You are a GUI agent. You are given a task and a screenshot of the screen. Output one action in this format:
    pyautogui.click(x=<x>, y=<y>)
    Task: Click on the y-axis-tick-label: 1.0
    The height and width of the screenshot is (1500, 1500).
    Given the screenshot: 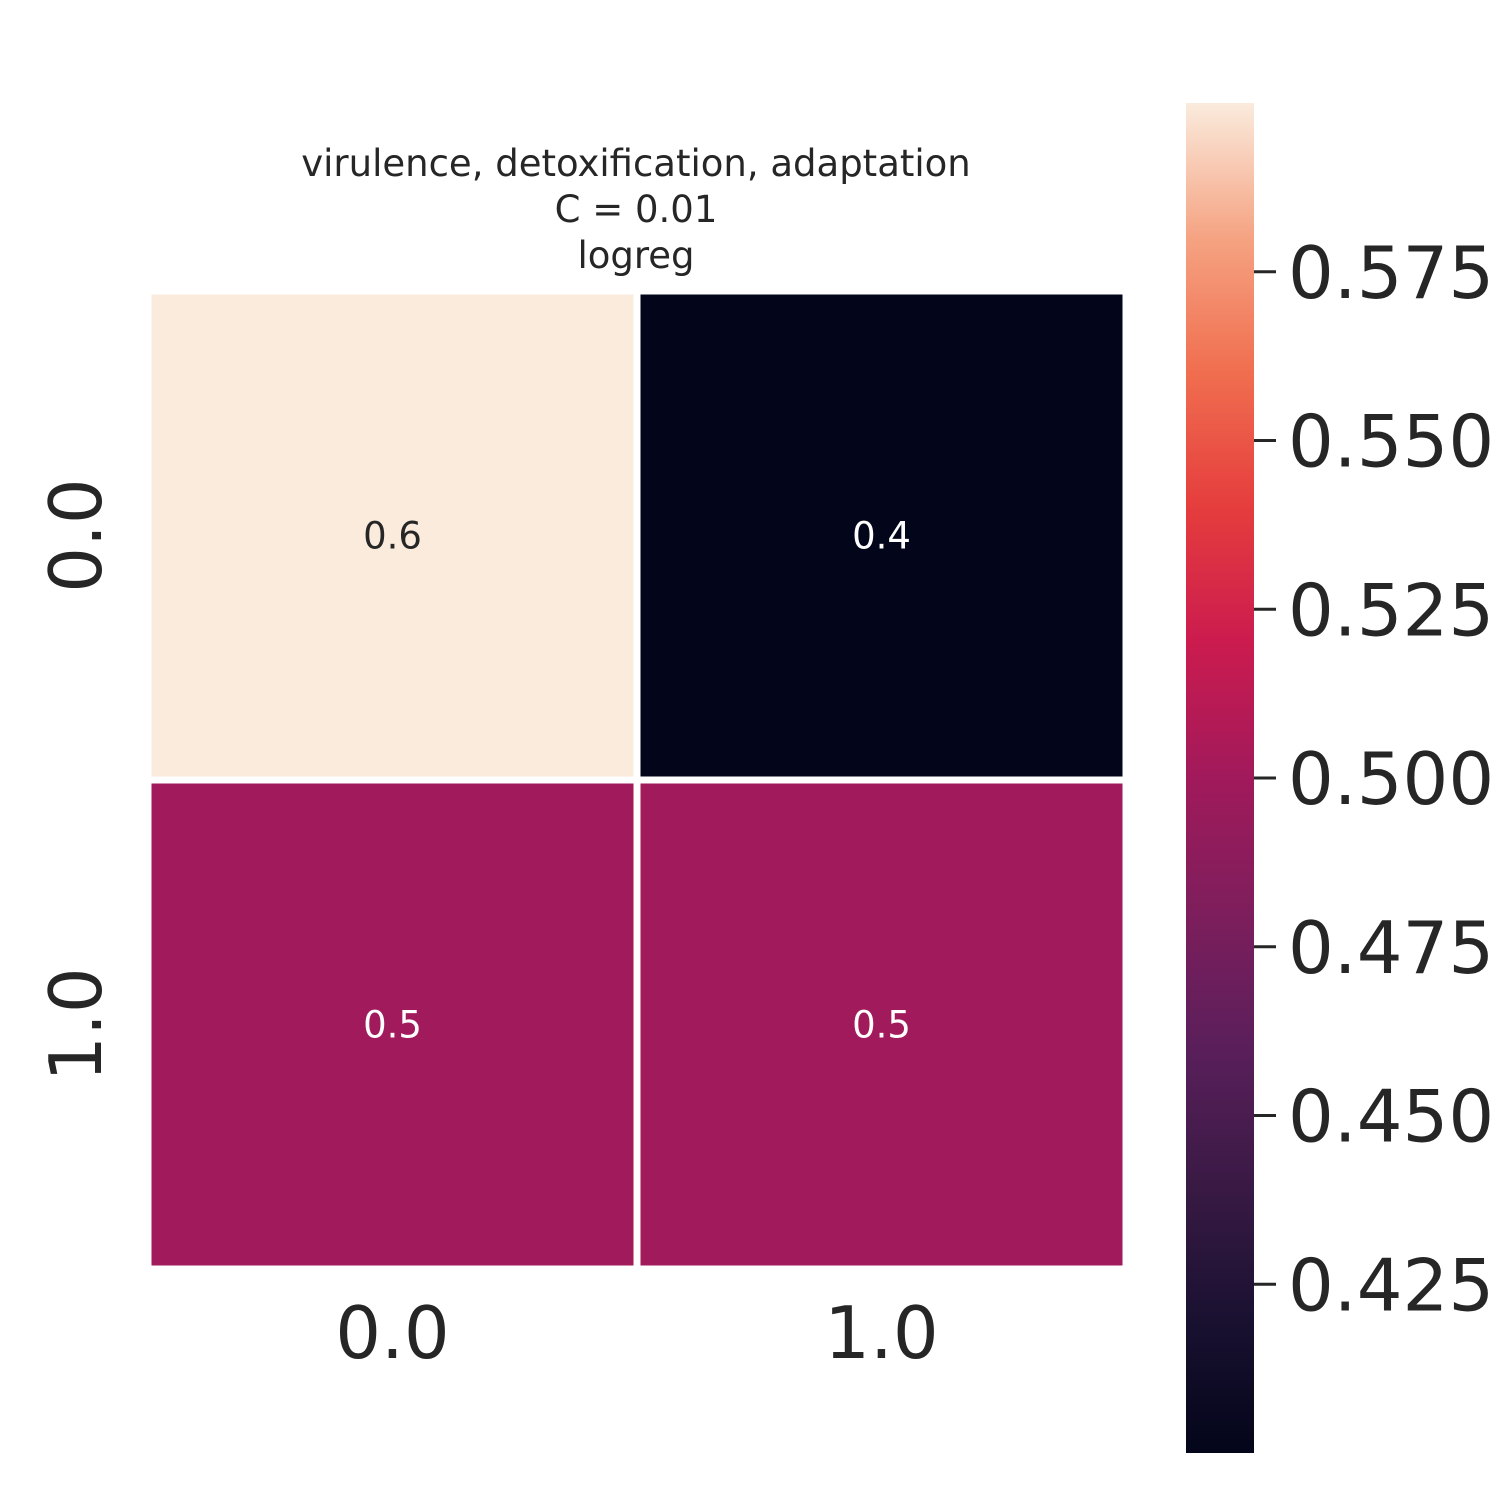 What is the action you would take?
    pyautogui.click(x=76, y=1024)
    